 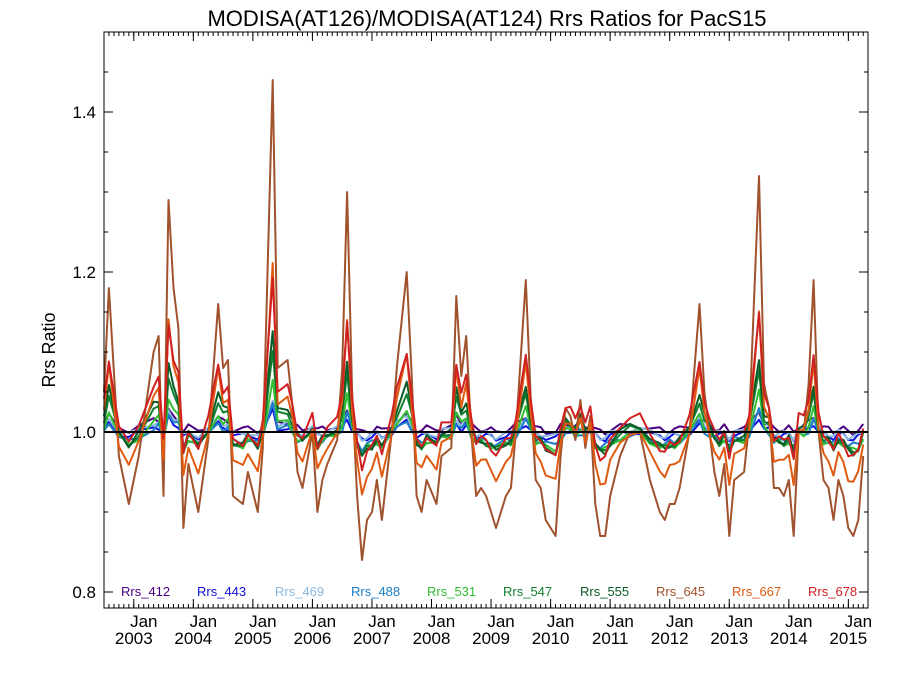 I want to click on legend-item-rrs-531: Rrs_531, so click(x=451, y=591).